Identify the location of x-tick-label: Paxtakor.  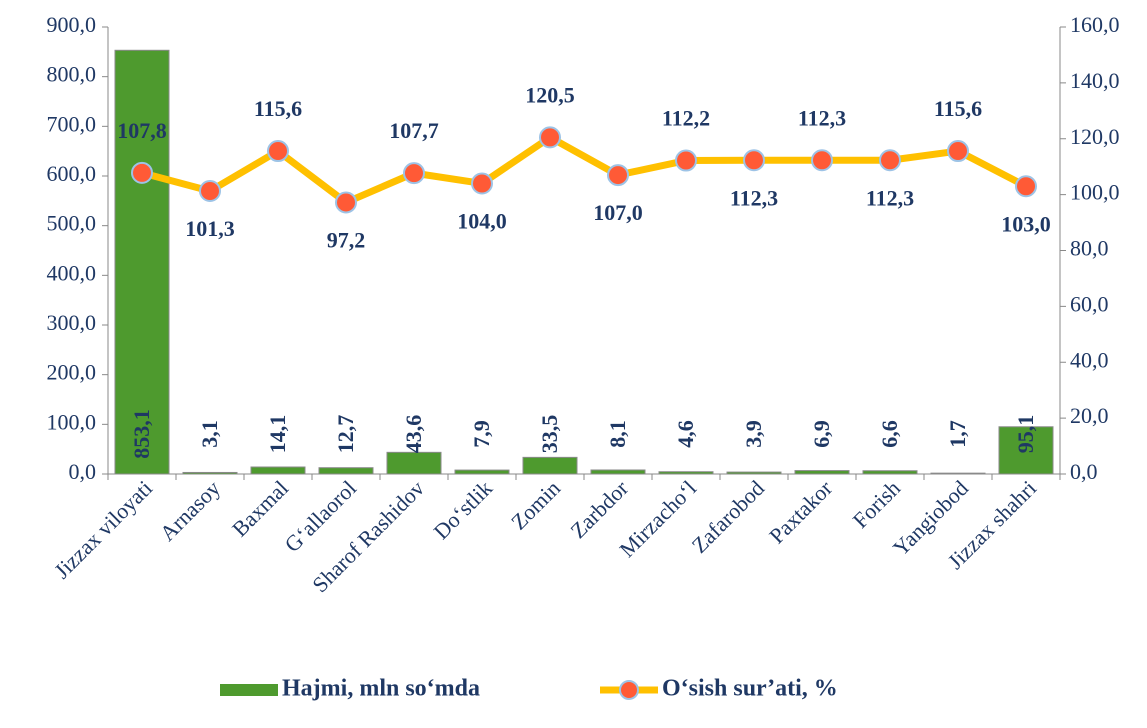
(800, 511).